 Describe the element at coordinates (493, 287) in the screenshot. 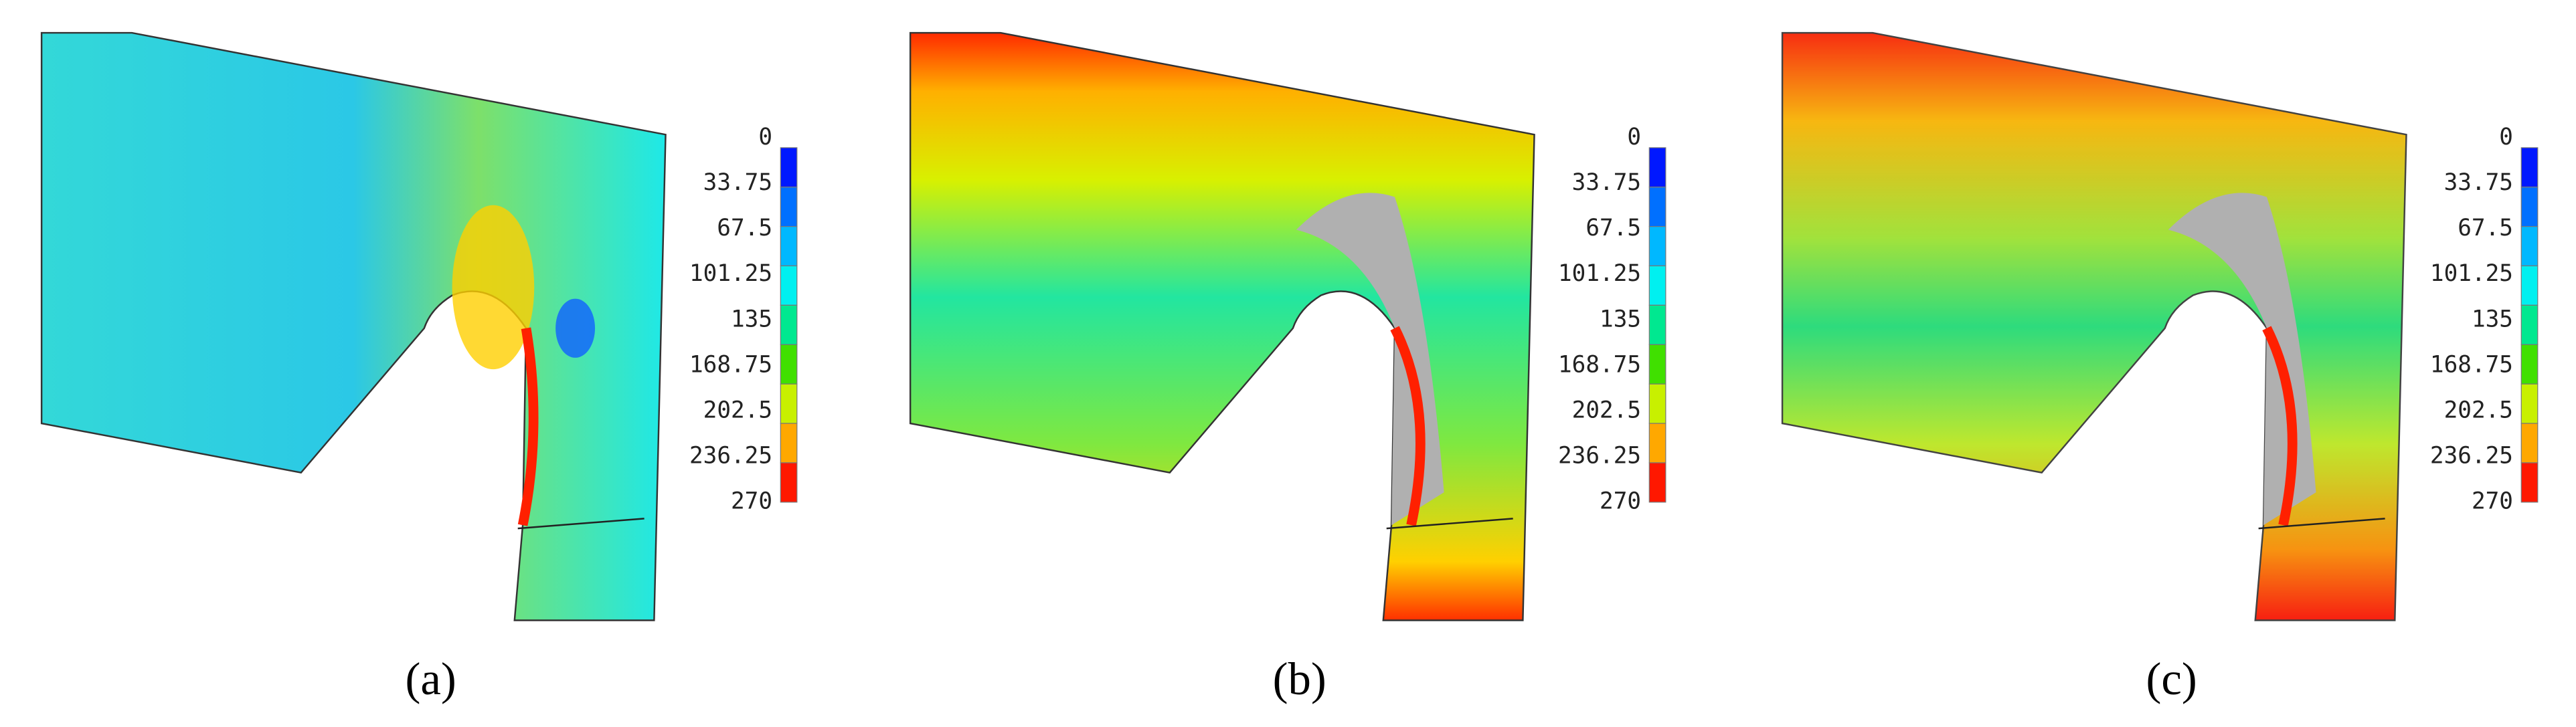

I see `hot-spot` at that location.